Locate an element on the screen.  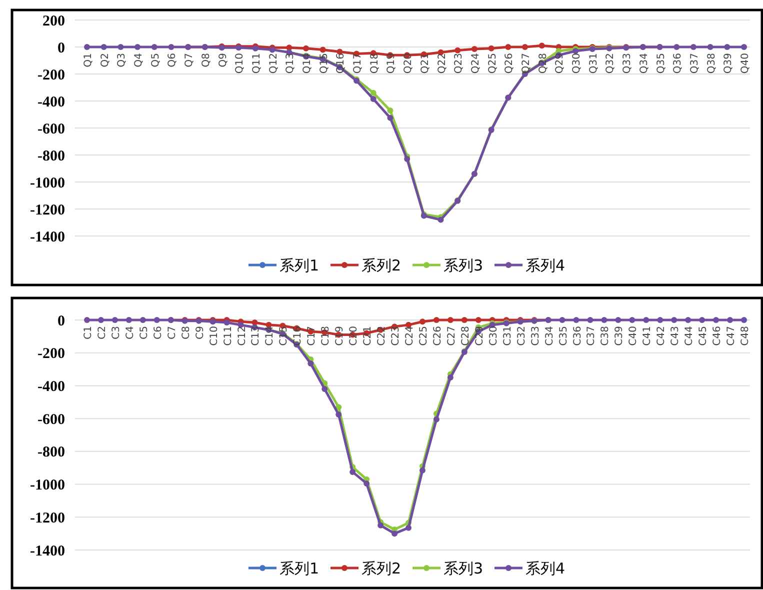
x-tick-label: Q40 is located at coordinates (745, 63).